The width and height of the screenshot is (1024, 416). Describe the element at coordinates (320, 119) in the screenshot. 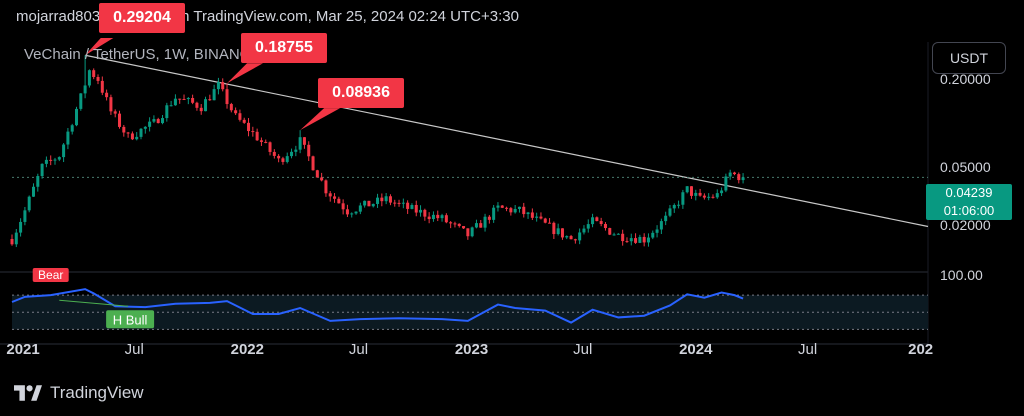

I see `callout-pointer` at that location.